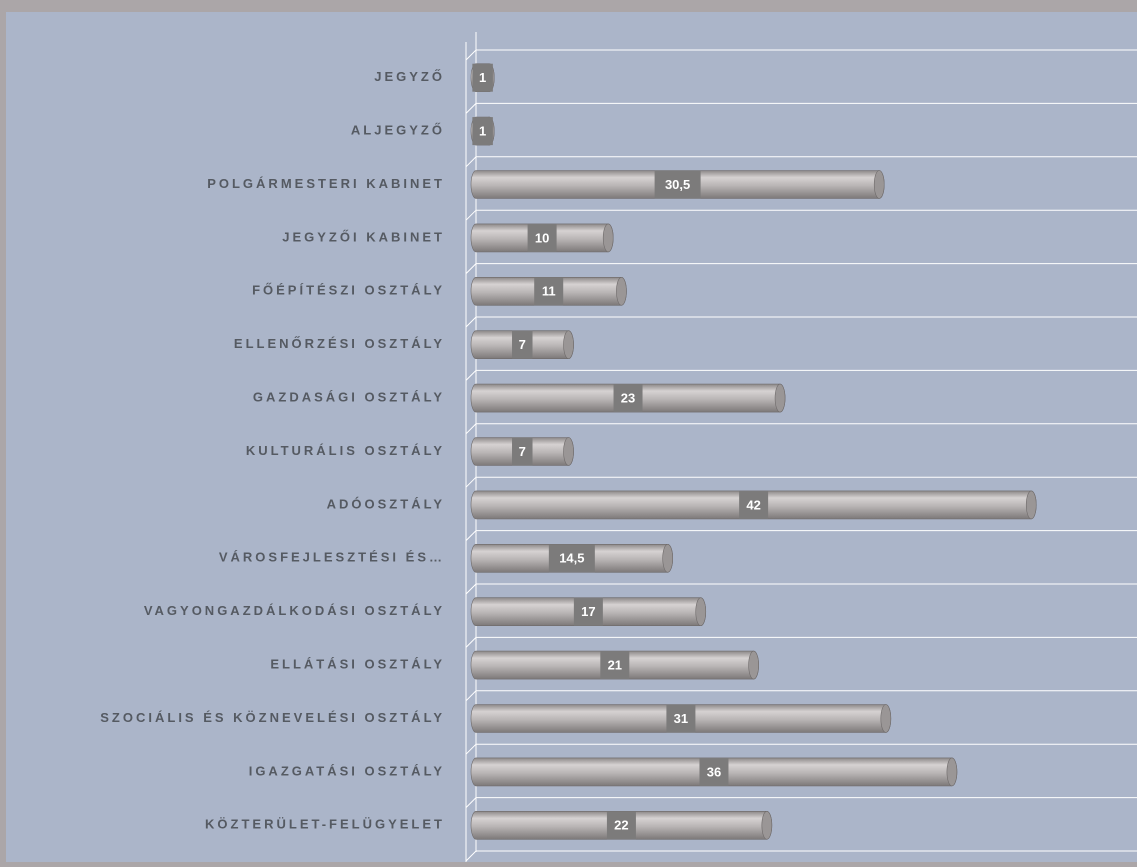 The width and height of the screenshot is (1137, 867). What do you see at coordinates (272, 717) in the screenshot?
I see `category-label: SZOCIÁLIS ÉS KÖZNEVELÉSI OSZTÁLY` at bounding box center [272, 717].